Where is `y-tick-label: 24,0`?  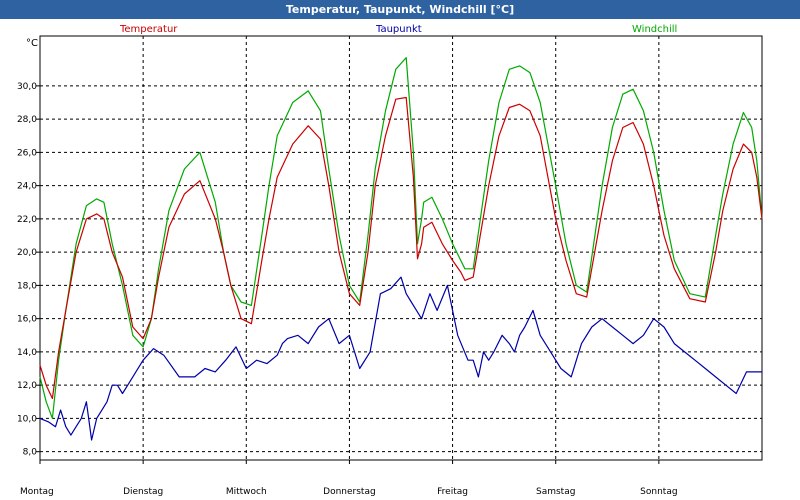 y-tick-label: 24,0 is located at coordinates (27, 187).